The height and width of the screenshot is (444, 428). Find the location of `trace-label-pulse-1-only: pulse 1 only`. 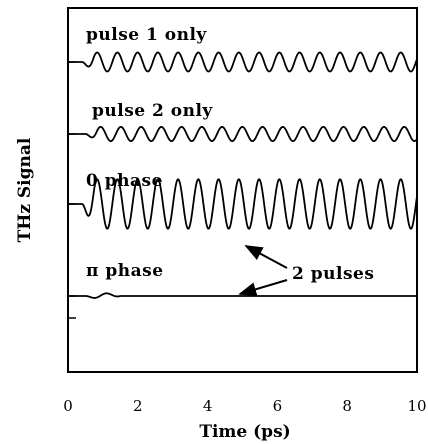

trace-label-pulse-1-only: pulse 1 only is located at coordinates (146, 35).